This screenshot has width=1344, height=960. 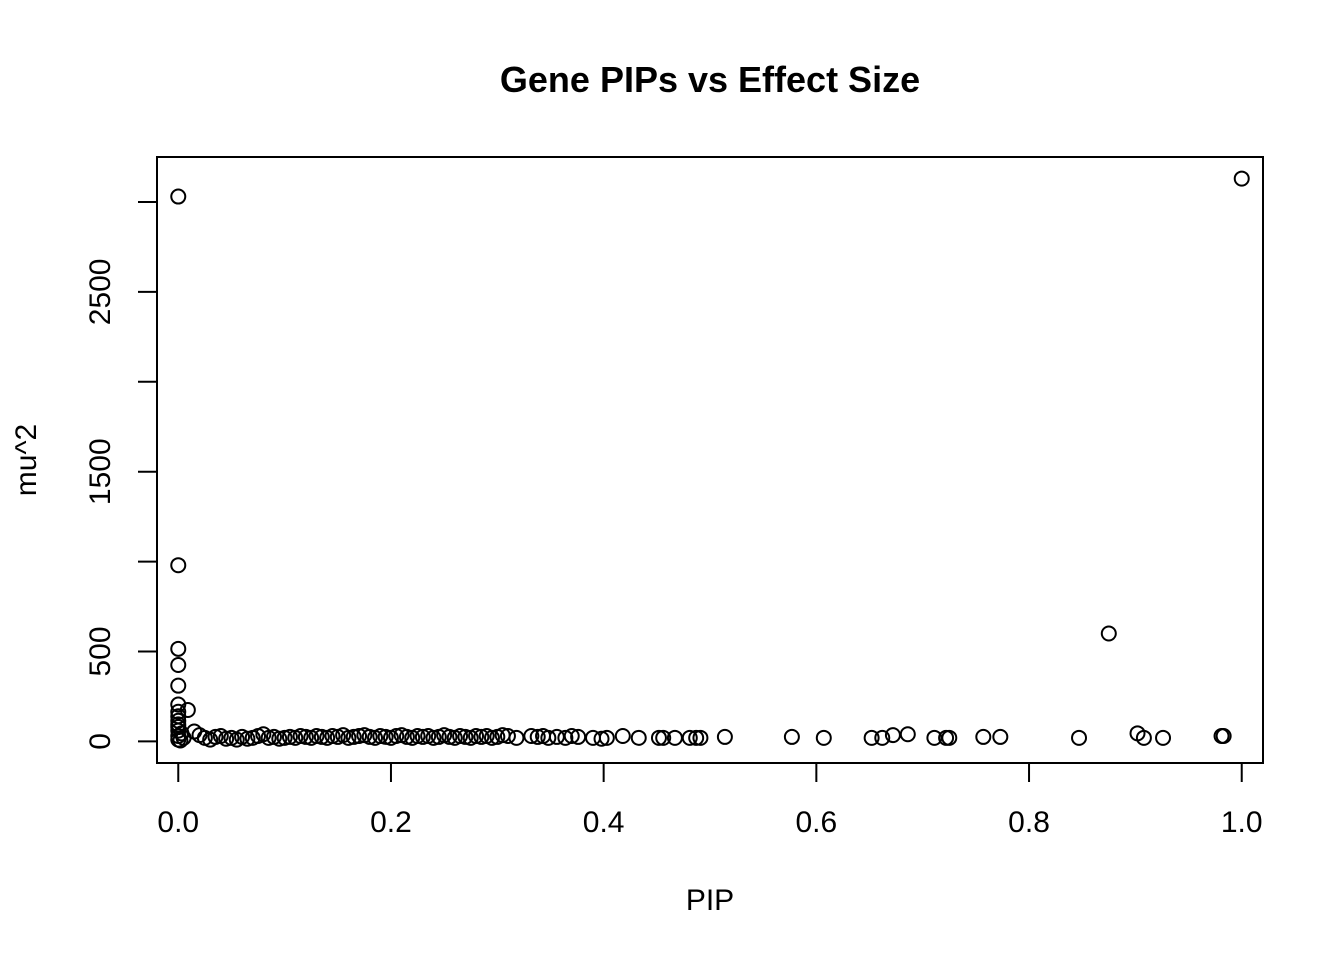 I want to click on y-tick-label: 1500, so click(x=100, y=471).